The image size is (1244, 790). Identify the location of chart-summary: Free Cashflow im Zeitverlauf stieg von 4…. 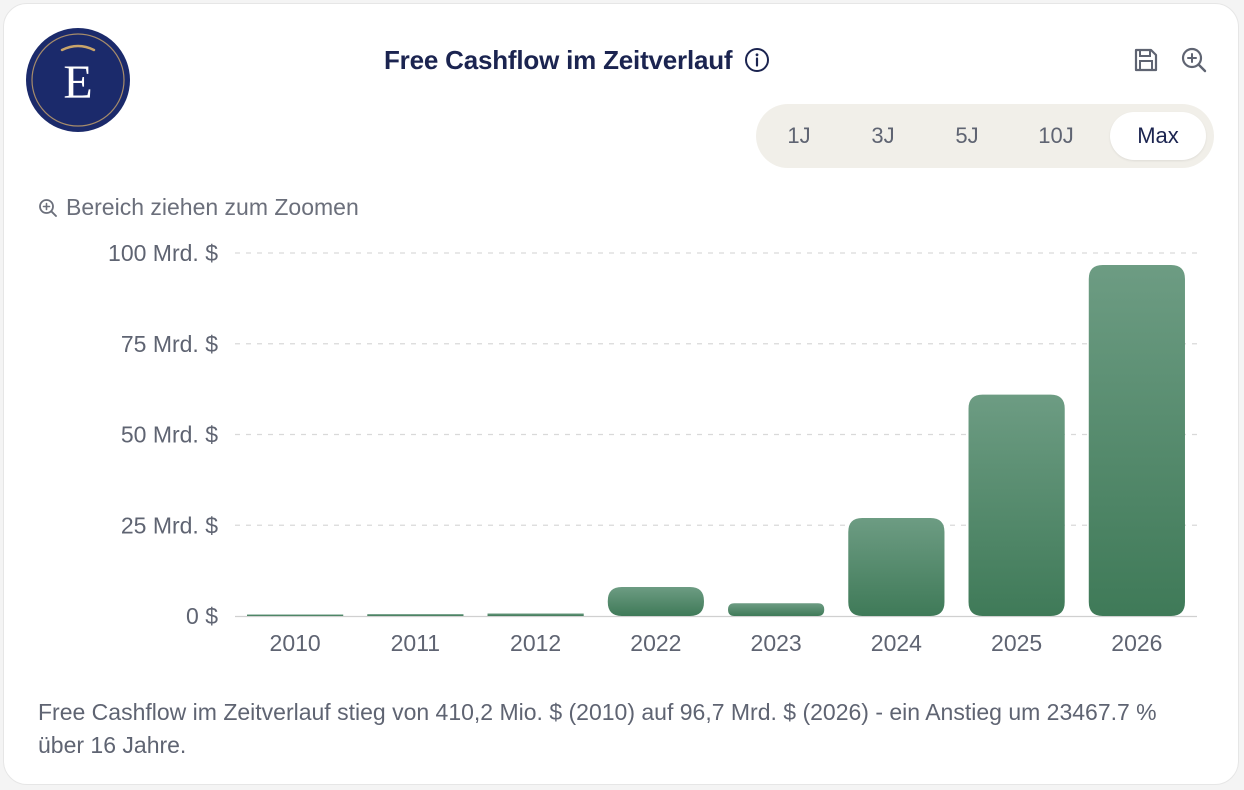
(597, 728).